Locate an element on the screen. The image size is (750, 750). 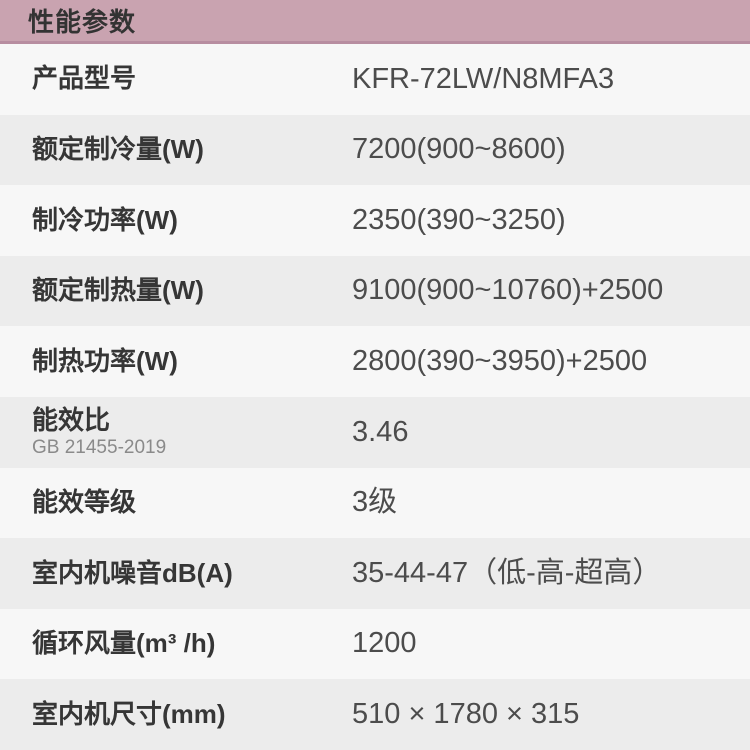
spec-label: 能效等级 is located at coordinates (84, 501).